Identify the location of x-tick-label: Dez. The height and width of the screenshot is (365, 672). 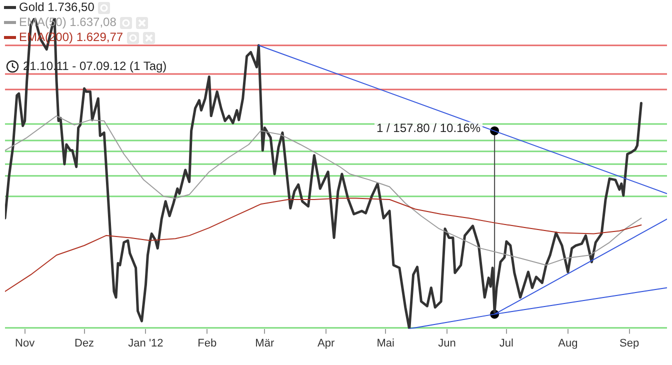
(84, 343).